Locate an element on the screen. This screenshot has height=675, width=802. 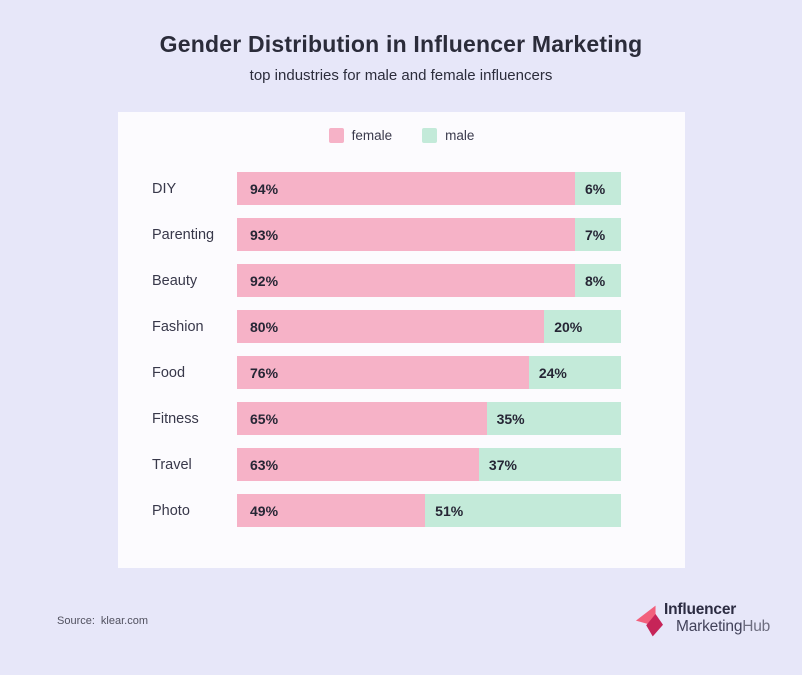
category-label: Fashion is located at coordinates (178, 326).